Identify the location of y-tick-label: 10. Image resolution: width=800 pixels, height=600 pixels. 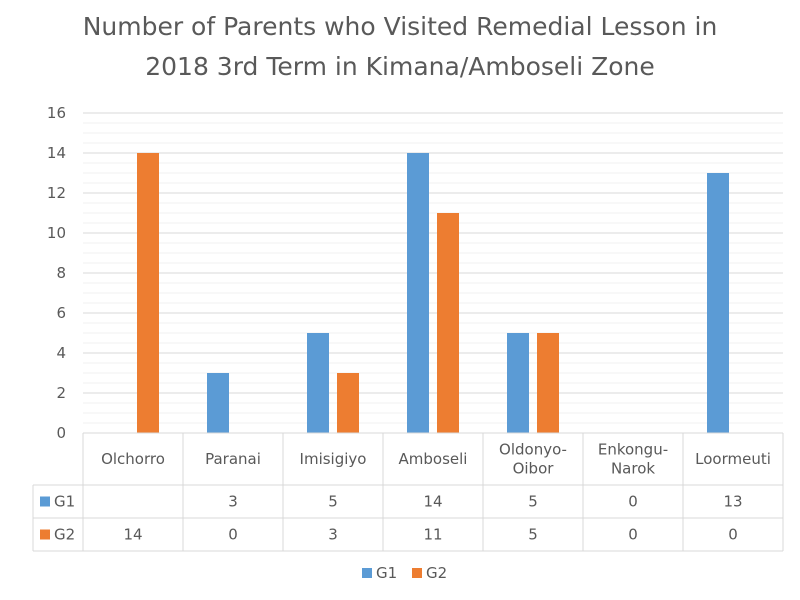
(56, 233).